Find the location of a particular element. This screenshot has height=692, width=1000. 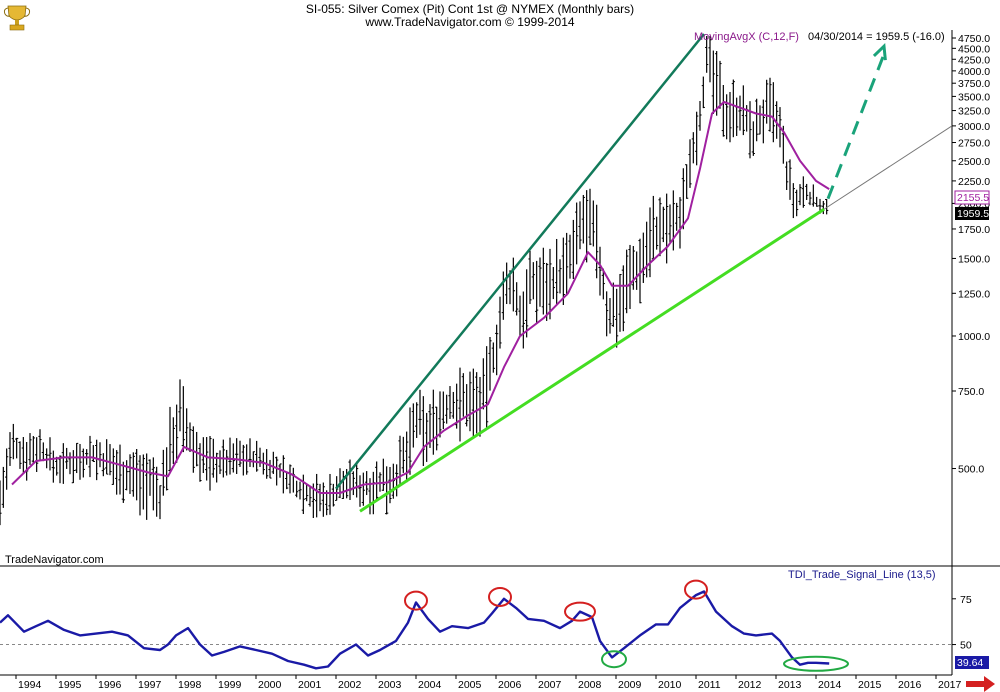

trendline-extension is located at coordinates (888, 167).